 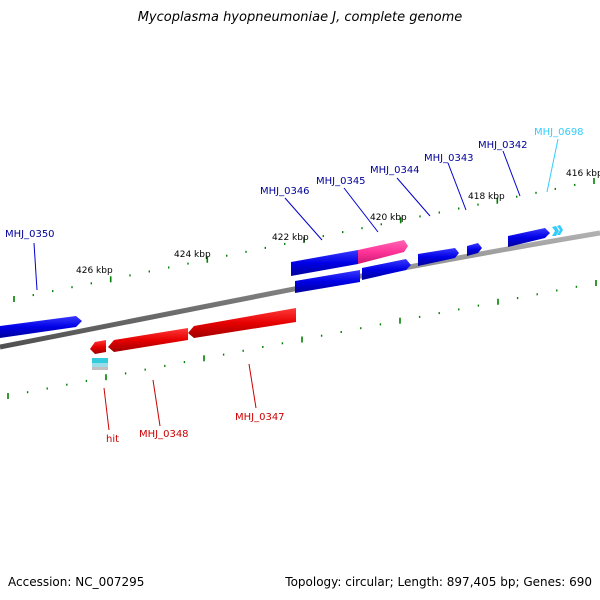 What do you see at coordinates (559, 132) in the screenshot?
I see `label-mhj-0698: MHJ_0698` at bounding box center [559, 132].